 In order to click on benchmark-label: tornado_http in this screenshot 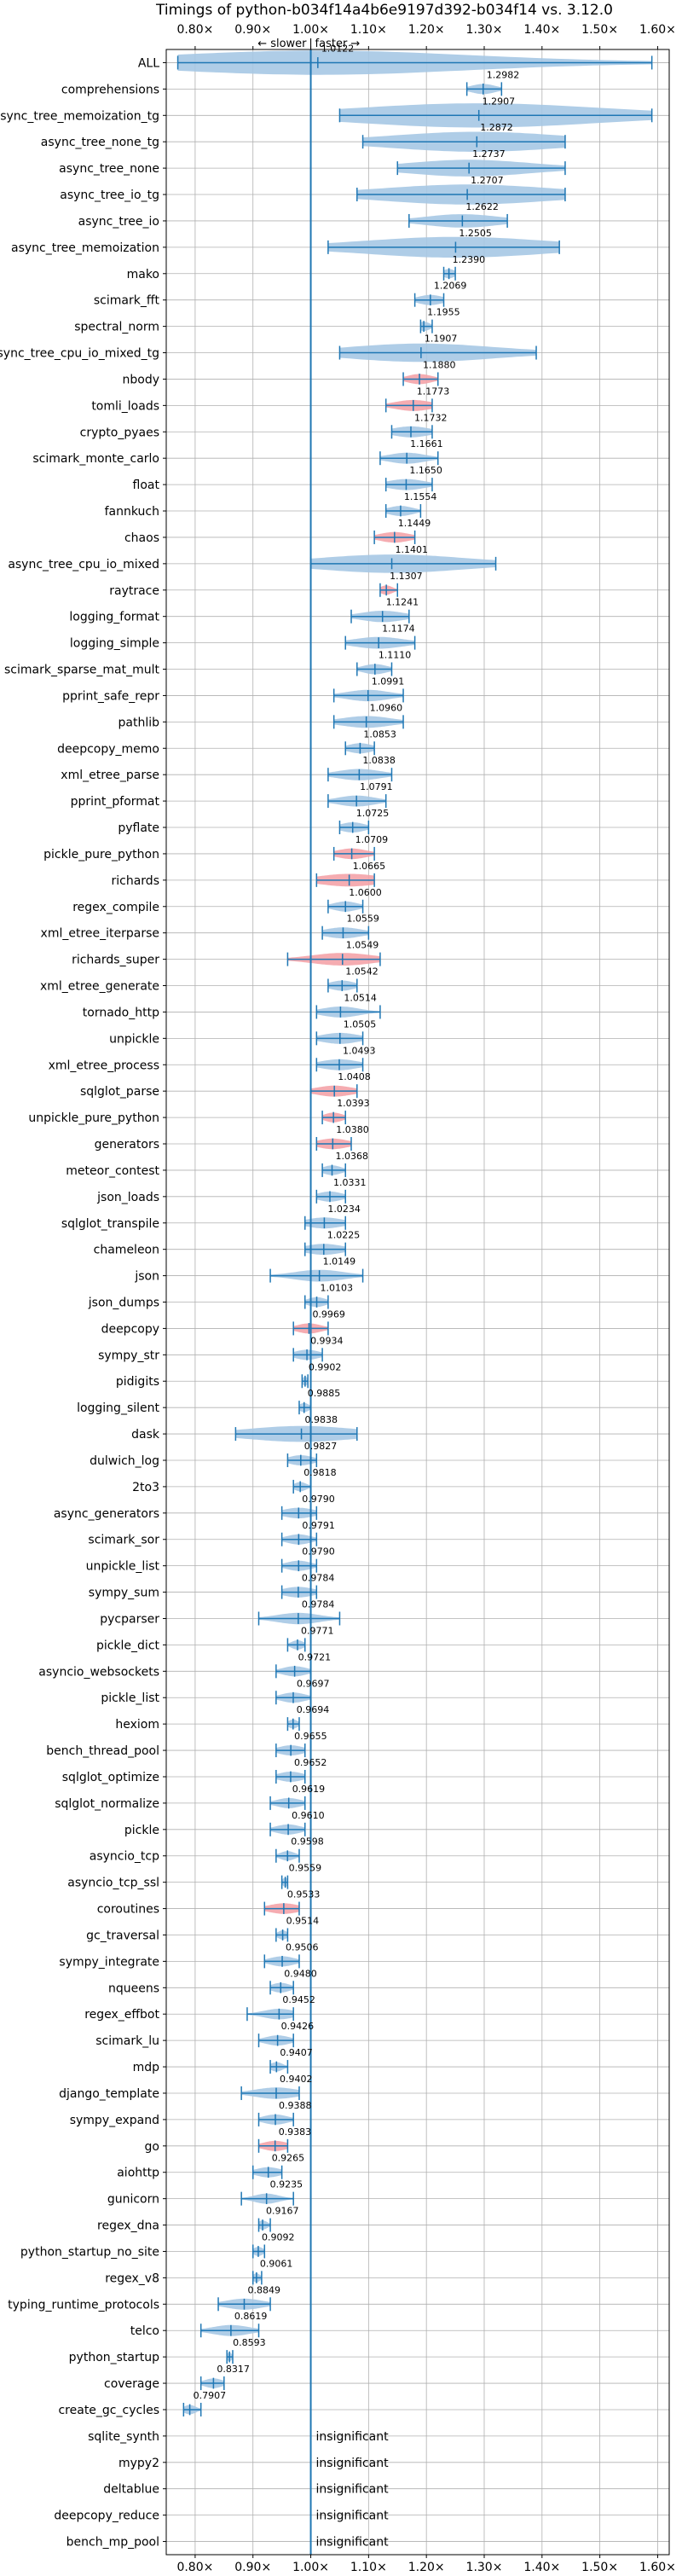, I will do `click(121, 1012)`.